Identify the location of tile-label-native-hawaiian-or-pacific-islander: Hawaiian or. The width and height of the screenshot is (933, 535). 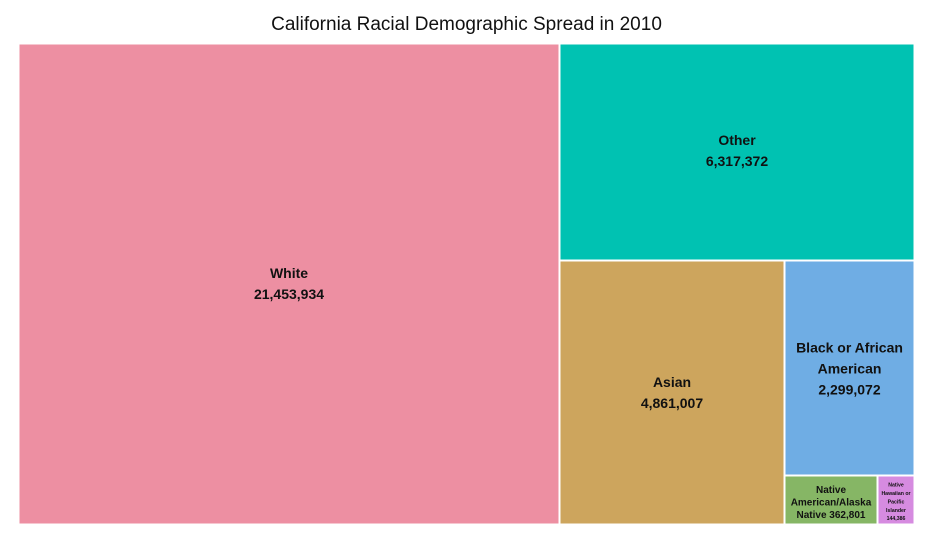
(895, 494).